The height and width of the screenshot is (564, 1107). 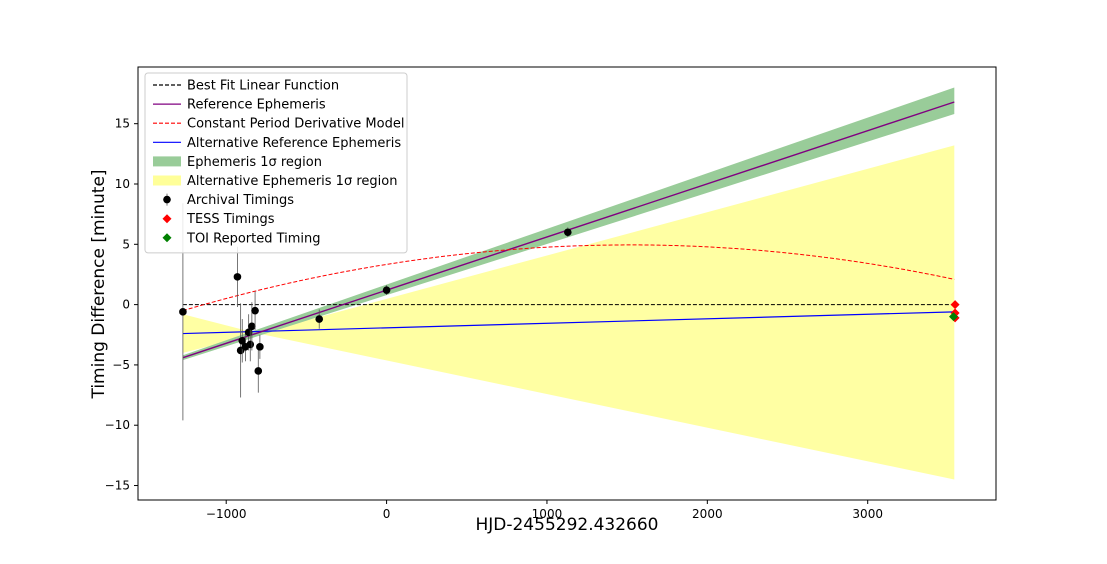 What do you see at coordinates (263, 86) in the screenshot?
I see `legend-entry-0: Best Fit Linear Function` at bounding box center [263, 86].